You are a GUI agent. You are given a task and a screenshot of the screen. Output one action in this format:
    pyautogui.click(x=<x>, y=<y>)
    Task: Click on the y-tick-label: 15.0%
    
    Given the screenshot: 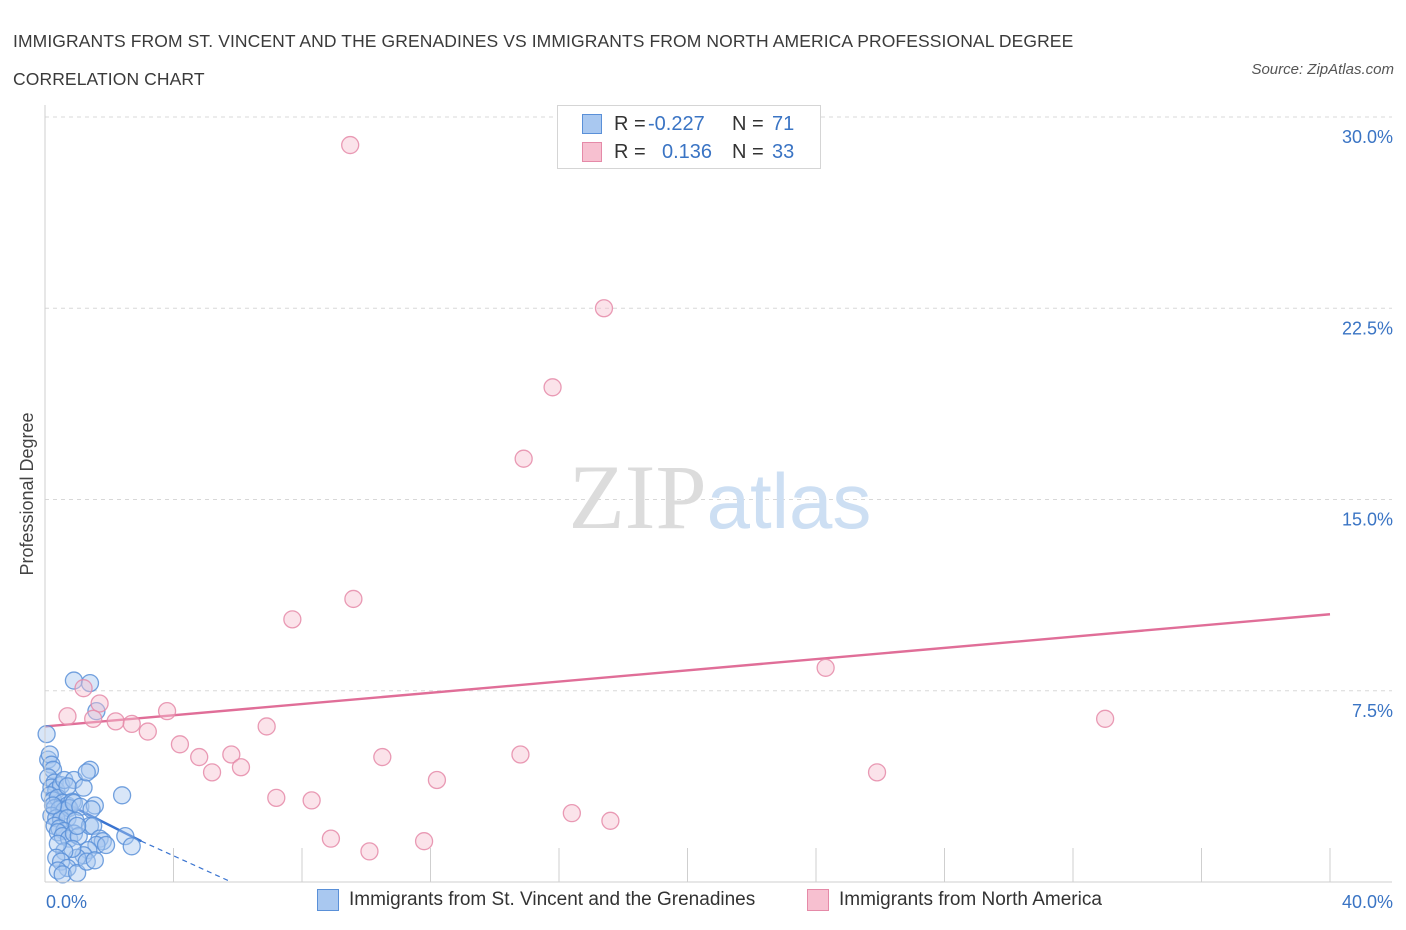 What is the action you would take?
    pyautogui.click(x=1367, y=520)
    